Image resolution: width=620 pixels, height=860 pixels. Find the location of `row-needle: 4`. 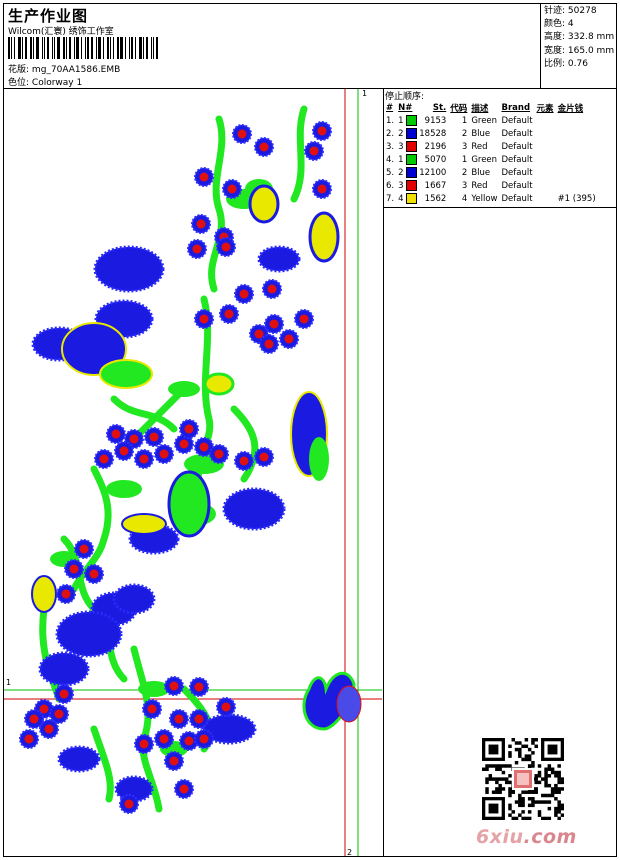

row-needle: 4 is located at coordinates (407, 198).